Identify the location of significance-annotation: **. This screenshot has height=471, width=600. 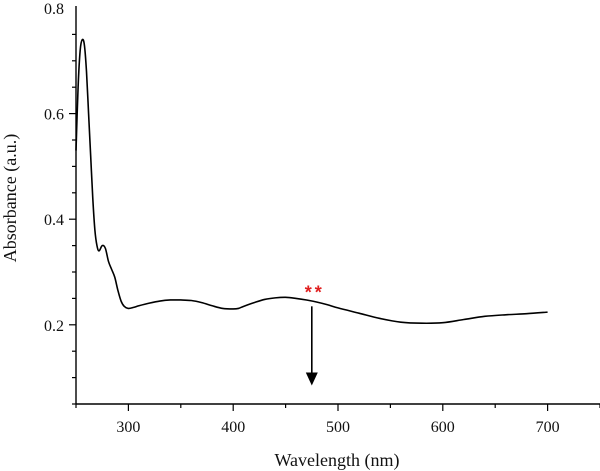
(315, 292).